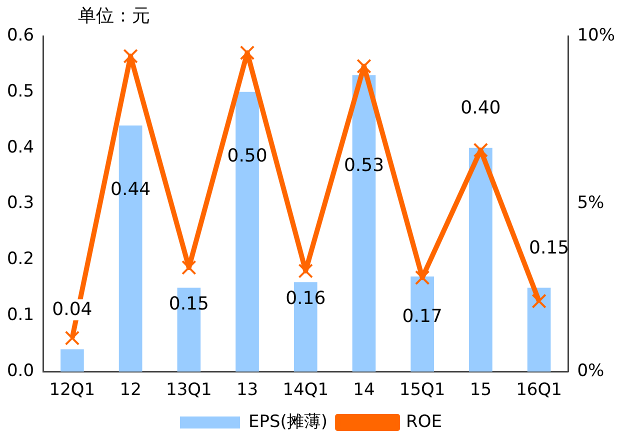 The width and height of the screenshot is (622, 441). I want to click on x-tick-label: 15, so click(481, 390).